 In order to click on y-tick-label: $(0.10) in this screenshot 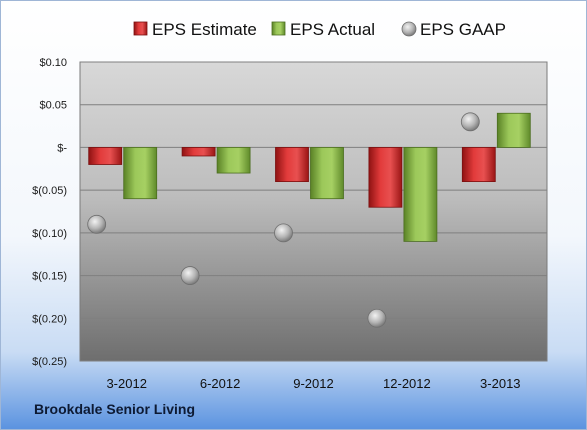, I will do `click(49, 234)`.